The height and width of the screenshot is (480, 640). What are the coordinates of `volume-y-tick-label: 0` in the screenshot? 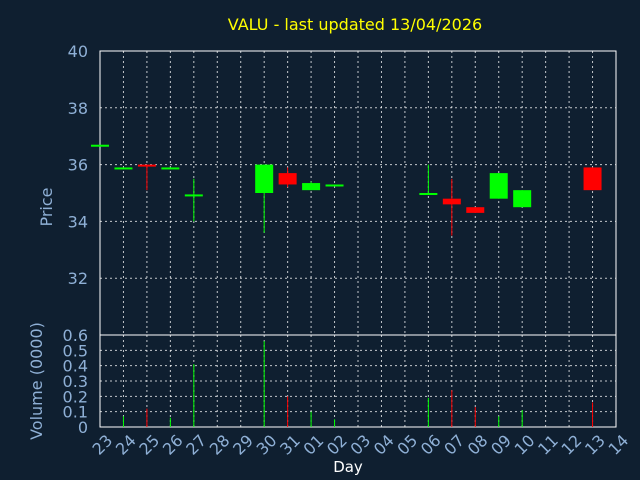 It's located at (83, 427).